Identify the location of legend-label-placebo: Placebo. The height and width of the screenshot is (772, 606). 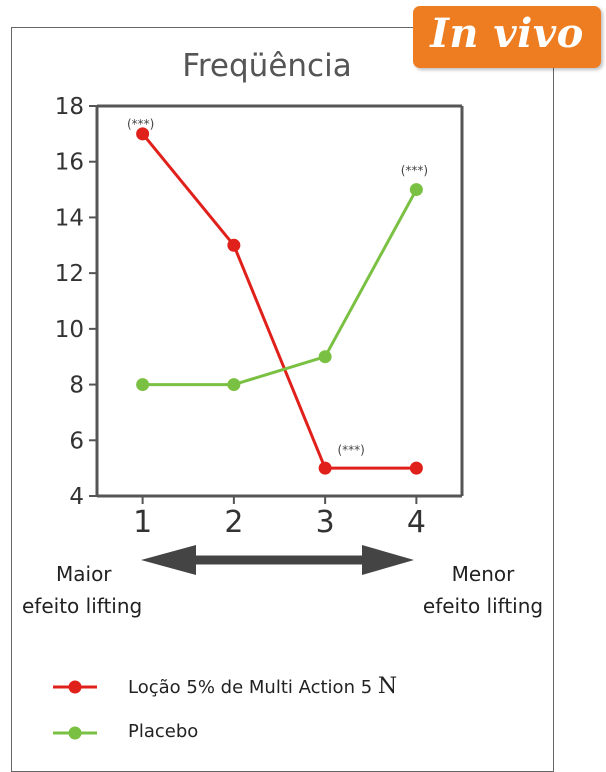
(163, 731).